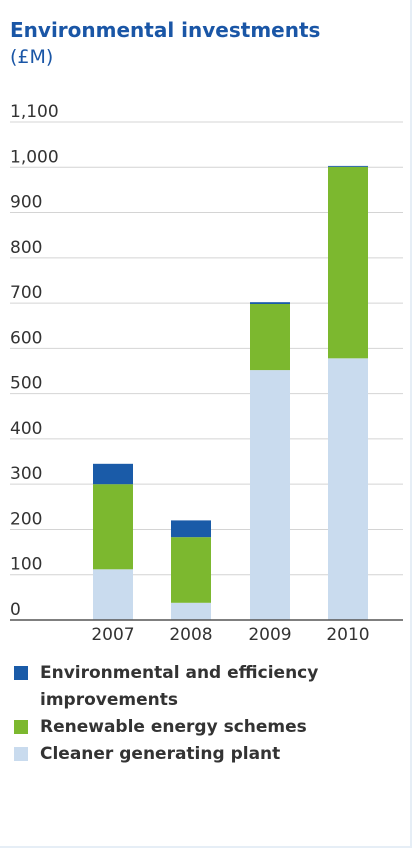 The width and height of the screenshot is (414, 850). What do you see at coordinates (190, 635) in the screenshot?
I see `x-tick-label-2008: 2008` at bounding box center [190, 635].